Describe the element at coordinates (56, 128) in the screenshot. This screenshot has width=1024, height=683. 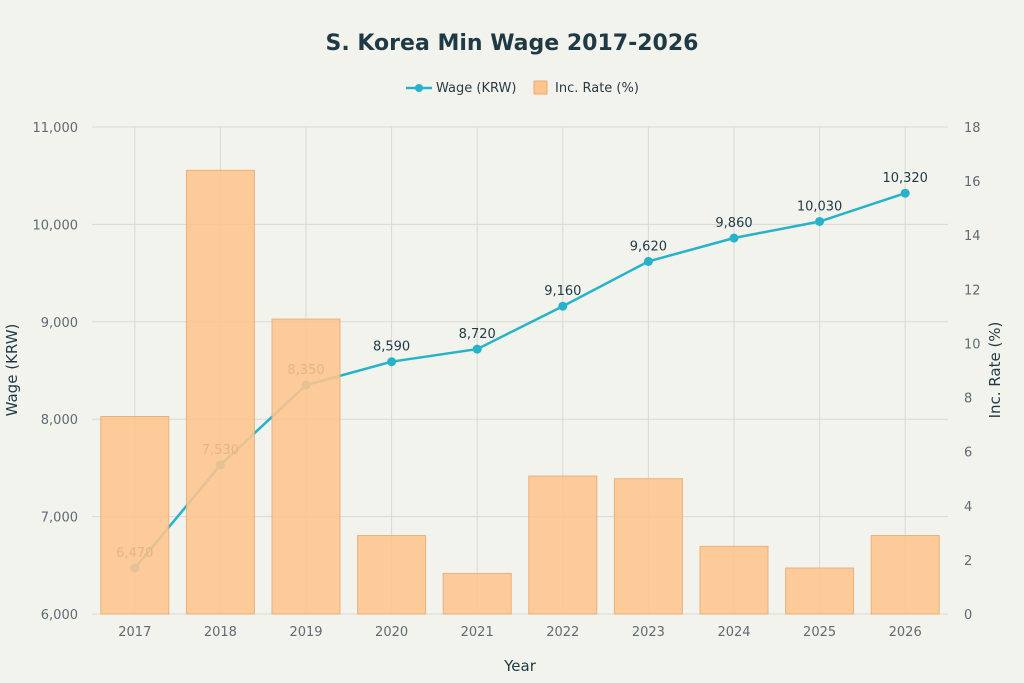
I see `y-tick-label: 11,000` at that location.